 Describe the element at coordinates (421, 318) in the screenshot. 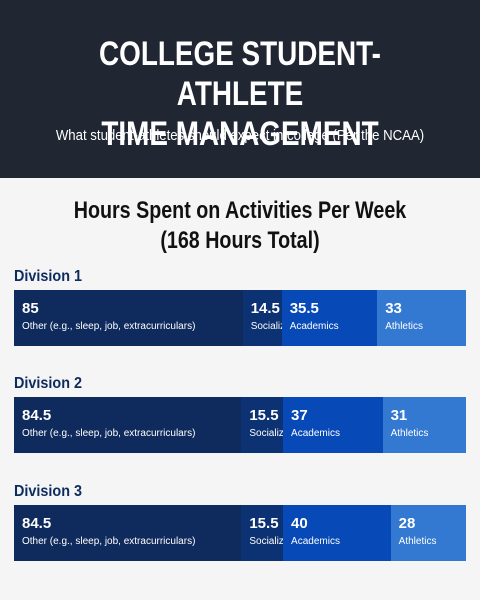

I see `bar-segment: 33 Athletics` at that location.